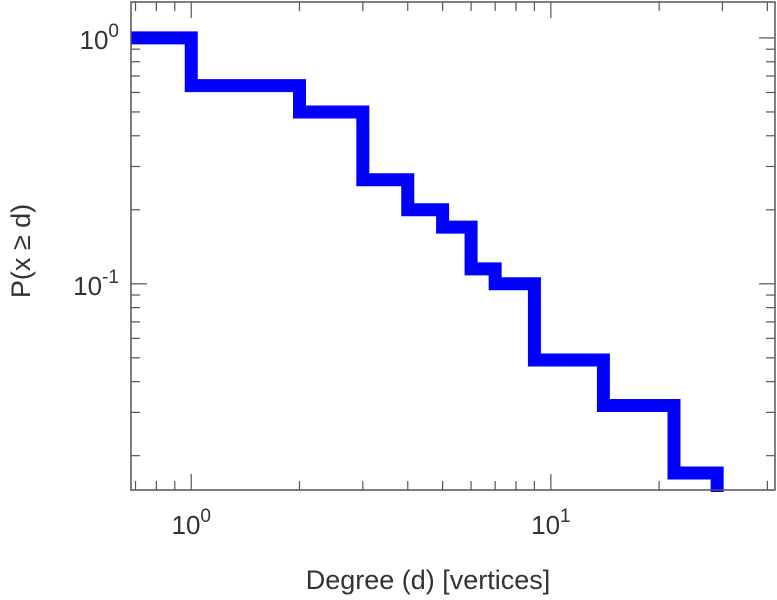 The width and height of the screenshot is (777, 600). Describe the element at coordinates (96, 161) in the screenshot. I see `y-tick-labels: 10⁰ 10⁻¹` at that location.